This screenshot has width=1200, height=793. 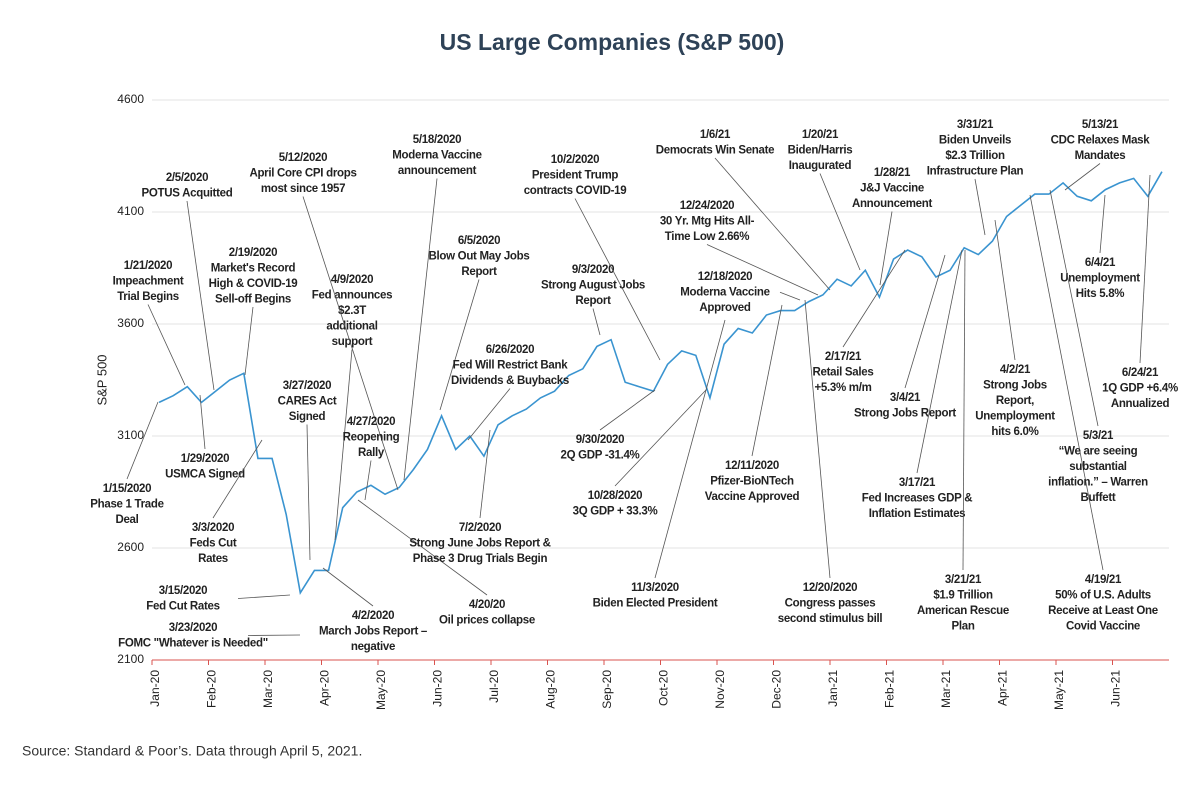 What do you see at coordinates (193, 628) in the screenshot?
I see `annotation-text: 3/23/2020` at bounding box center [193, 628].